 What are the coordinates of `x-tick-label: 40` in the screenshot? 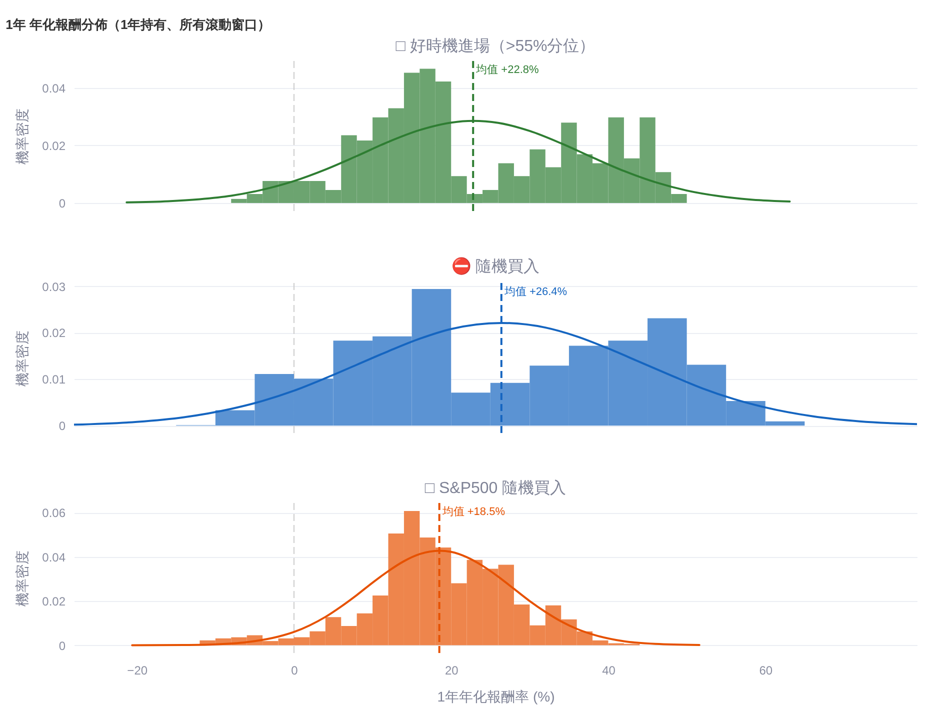 It's located at (609, 671).